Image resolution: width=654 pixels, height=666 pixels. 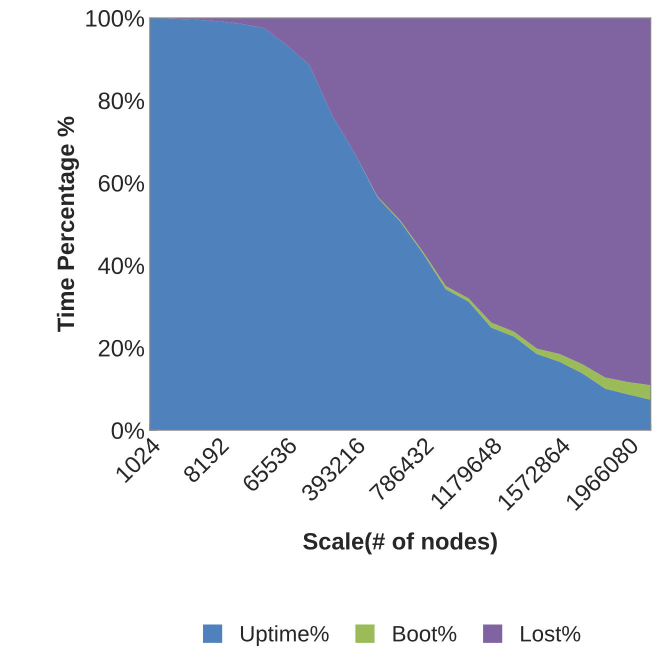 I want to click on y-tick-label: 100%, so click(x=115, y=18).